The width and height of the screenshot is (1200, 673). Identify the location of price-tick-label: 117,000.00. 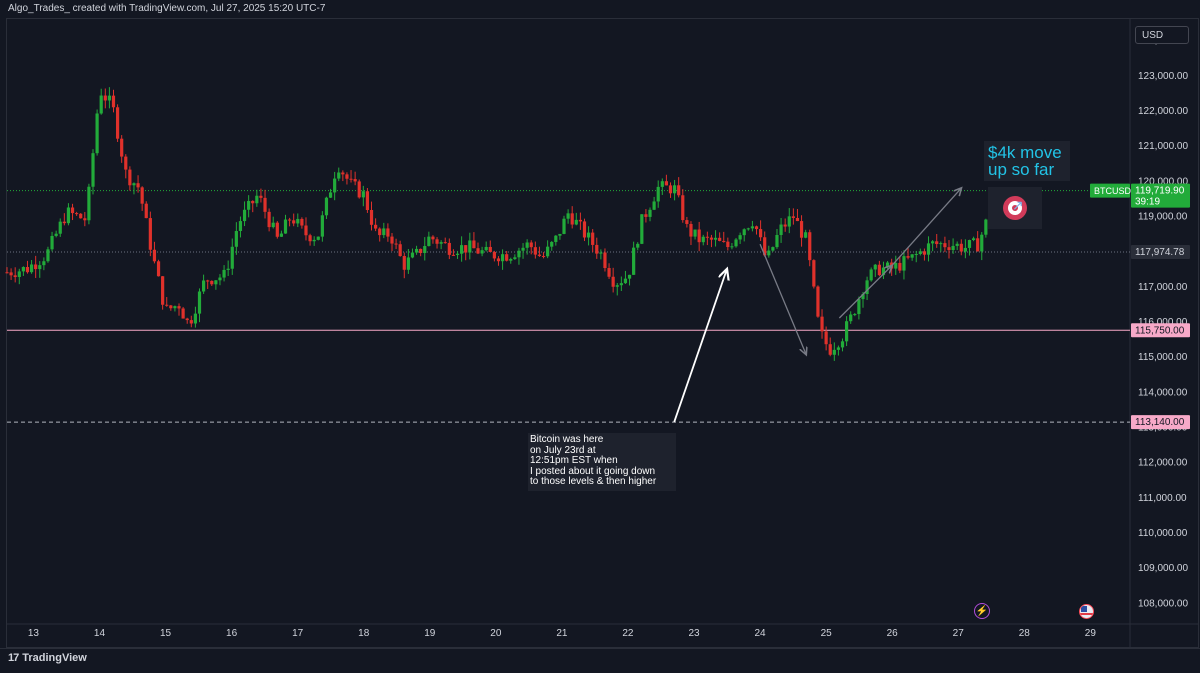
(1163, 287).